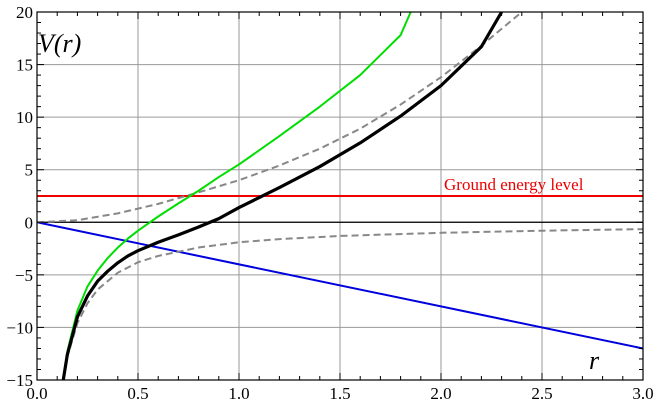  What do you see at coordinates (36, 393) in the screenshot?
I see `x-tick-label-0: 0.0` at bounding box center [36, 393].